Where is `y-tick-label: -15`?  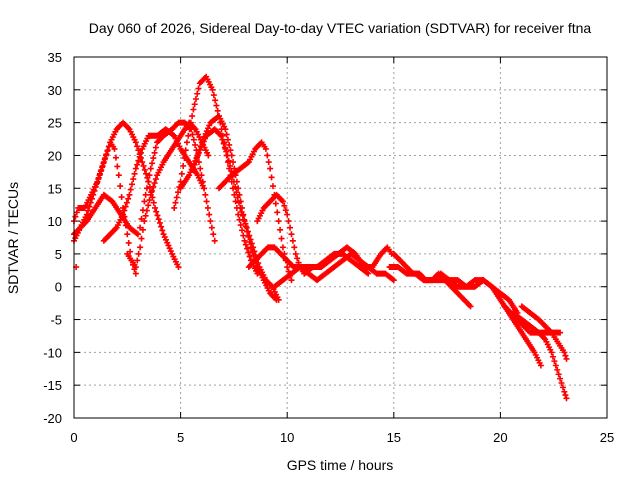
y-tick-label: -15 is located at coordinates (52, 385).